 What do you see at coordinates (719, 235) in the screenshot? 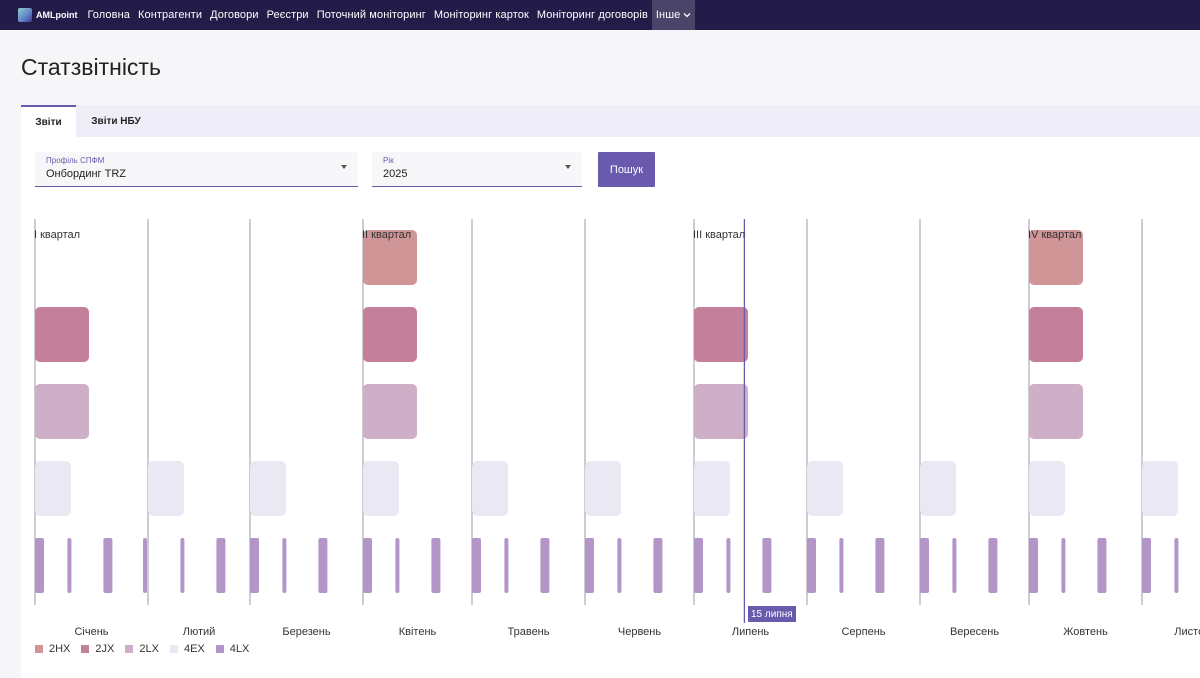
I see `quarter-label-3: III квартал` at bounding box center [719, 235].